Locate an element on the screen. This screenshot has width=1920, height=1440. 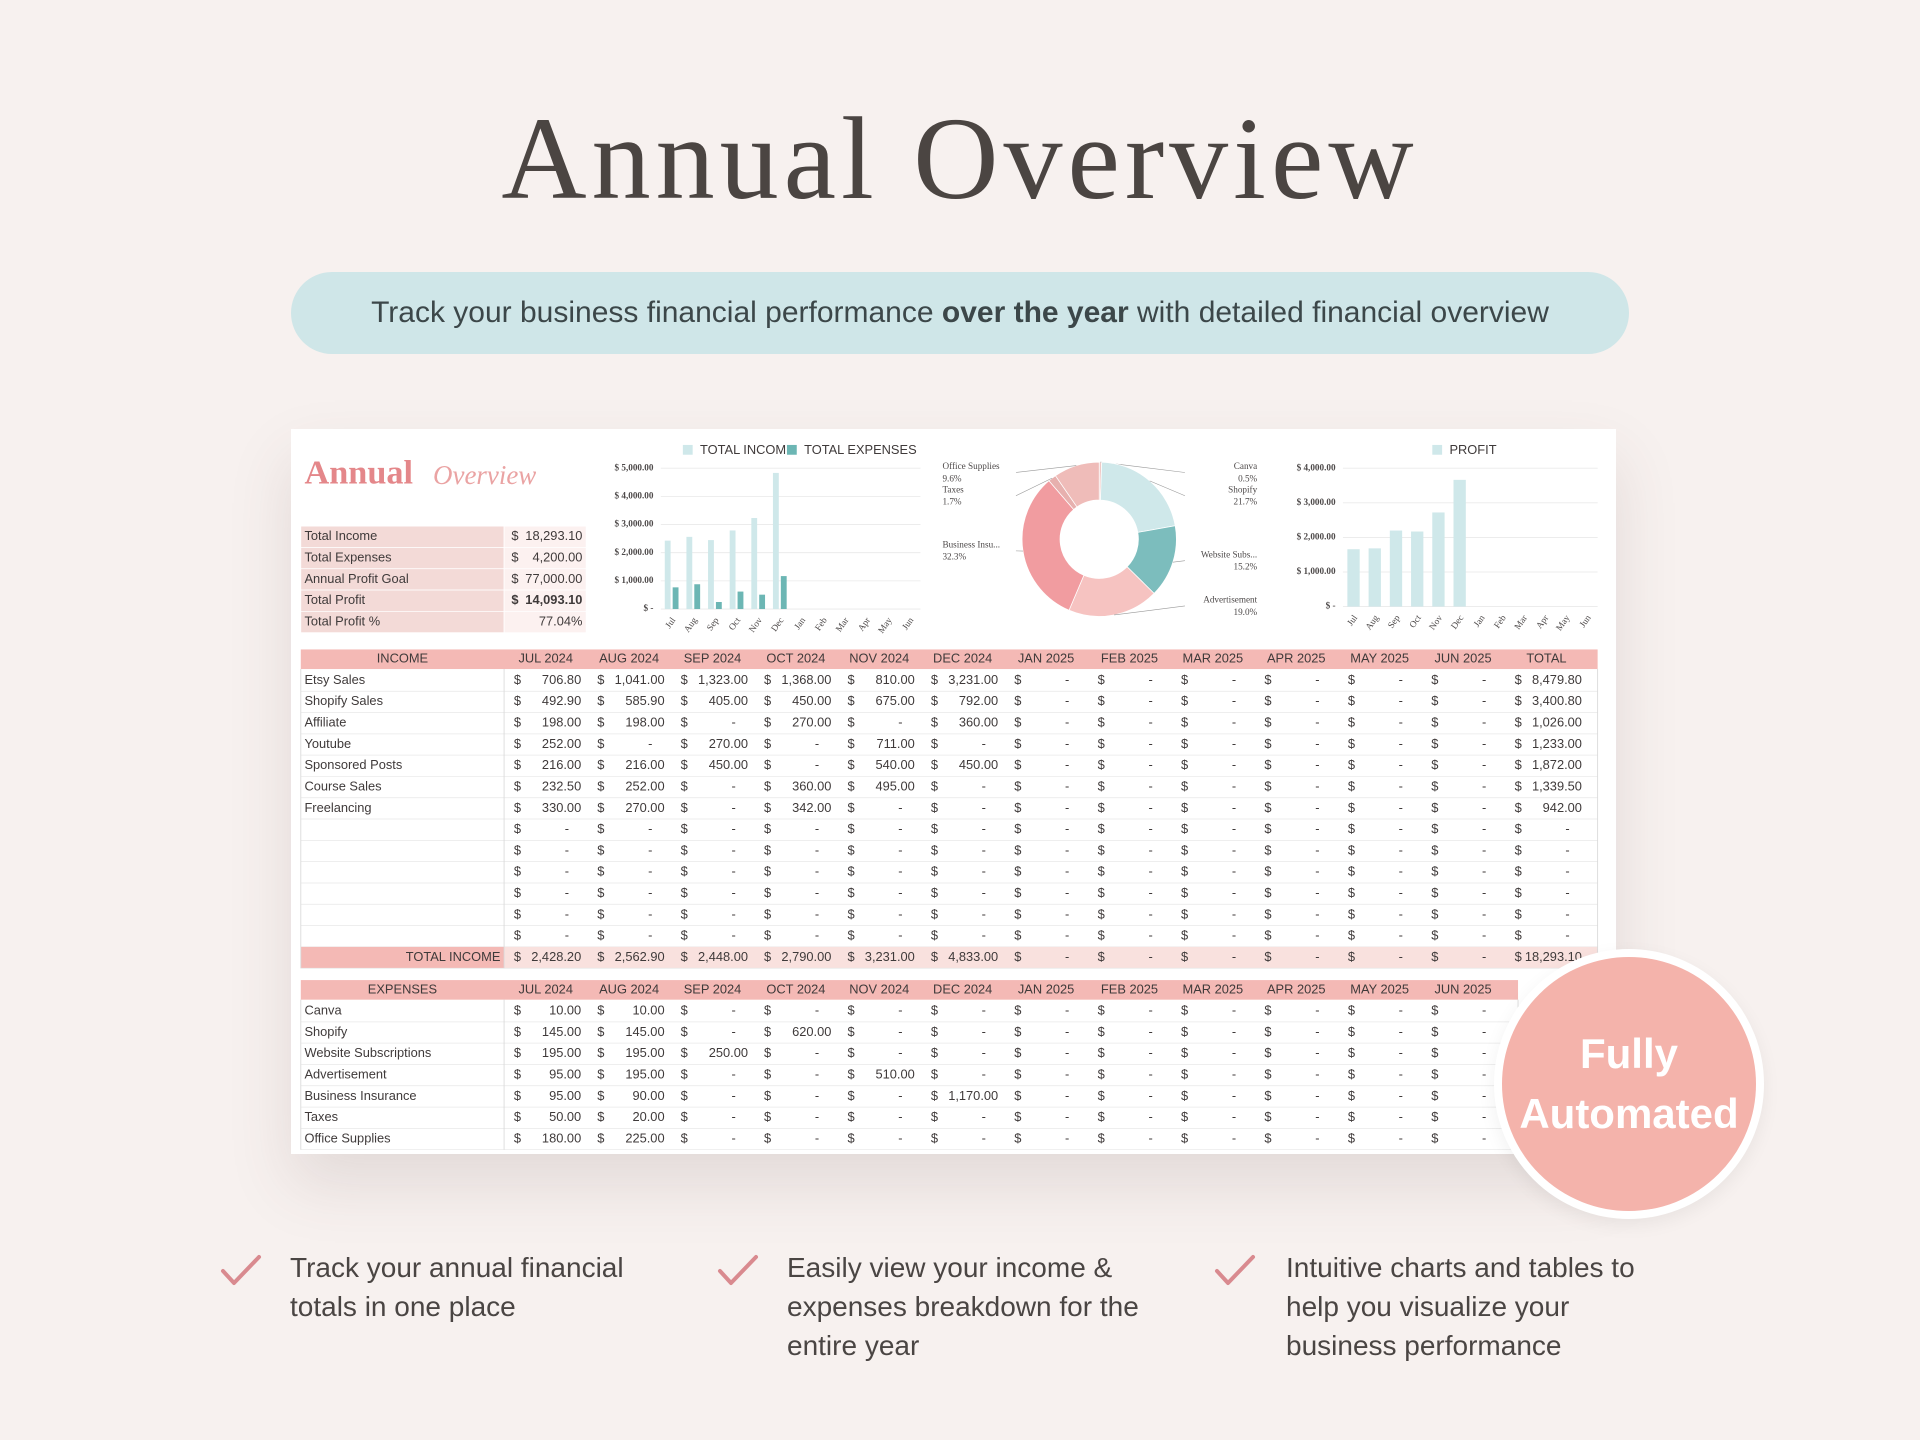
cell-value: 195.00 is located at coordinates (644, 1074).